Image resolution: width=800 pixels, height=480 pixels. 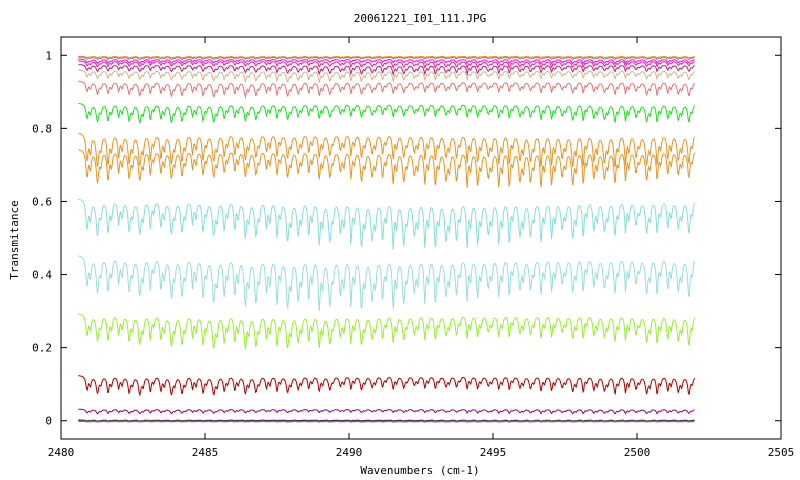 I want to click on y-tick-label: 1, so click(x=48, y=55).